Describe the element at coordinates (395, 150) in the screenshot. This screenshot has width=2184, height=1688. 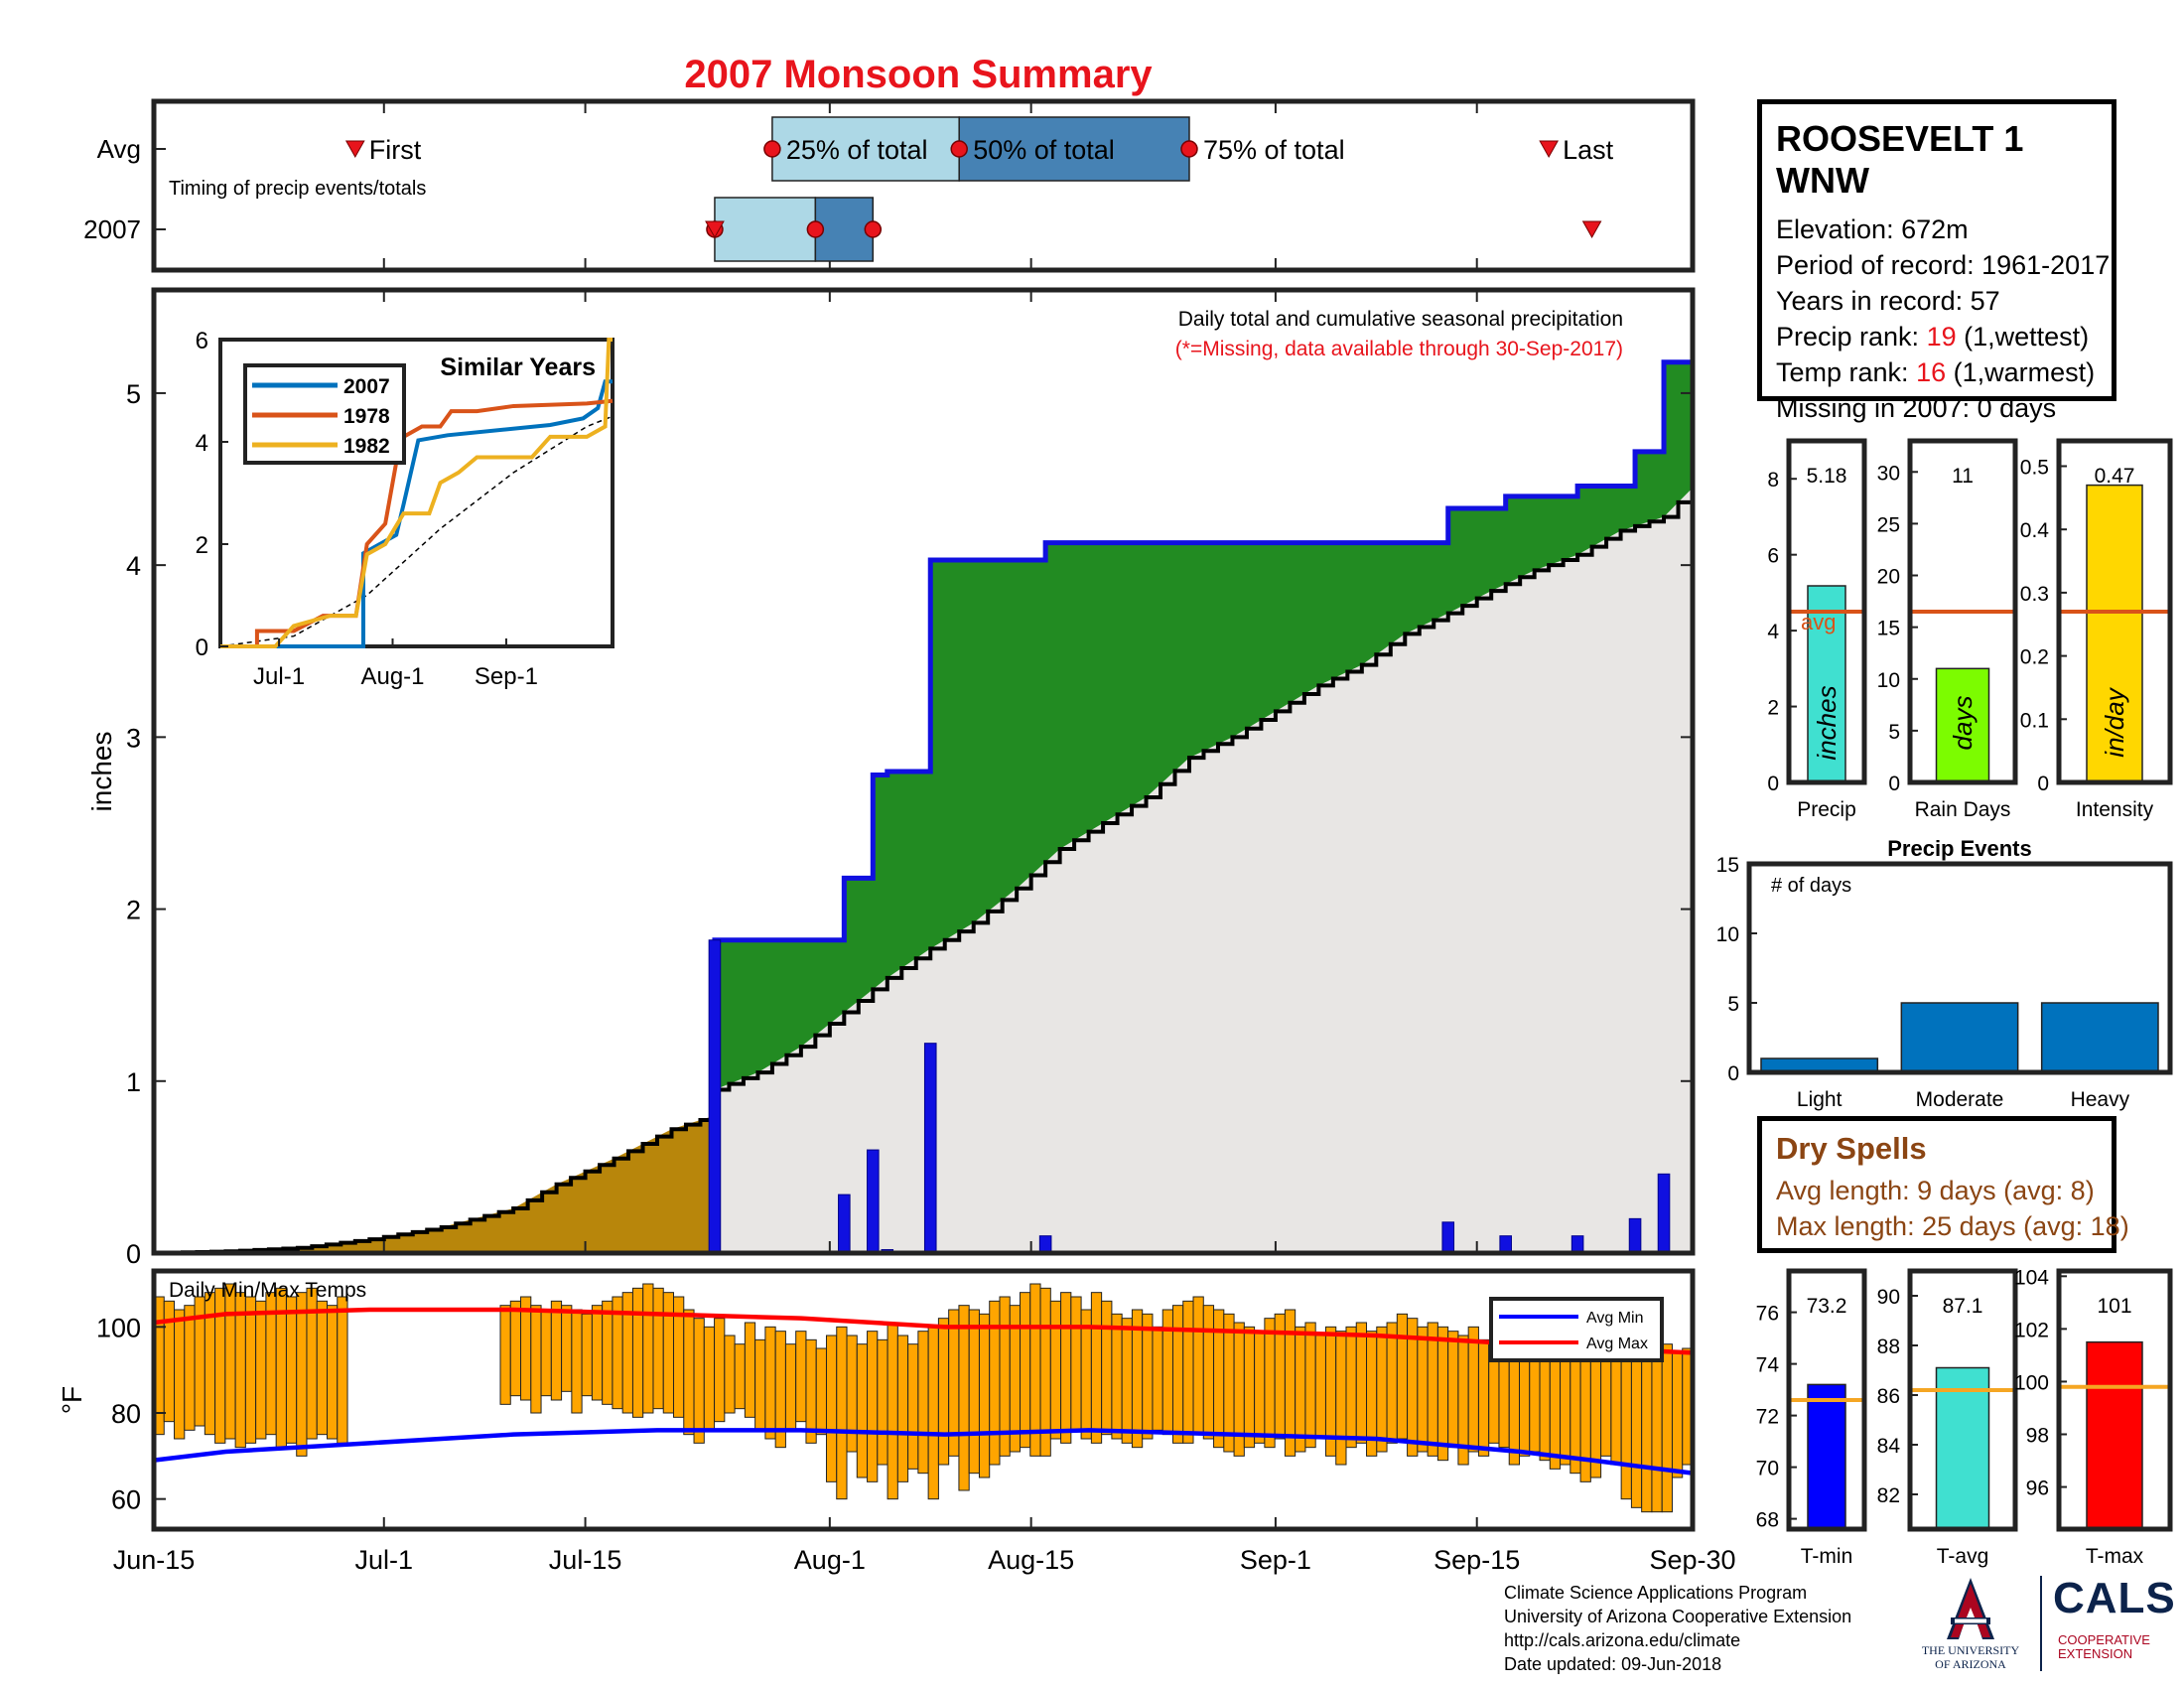
I see `timing-first-label: First` at that location.